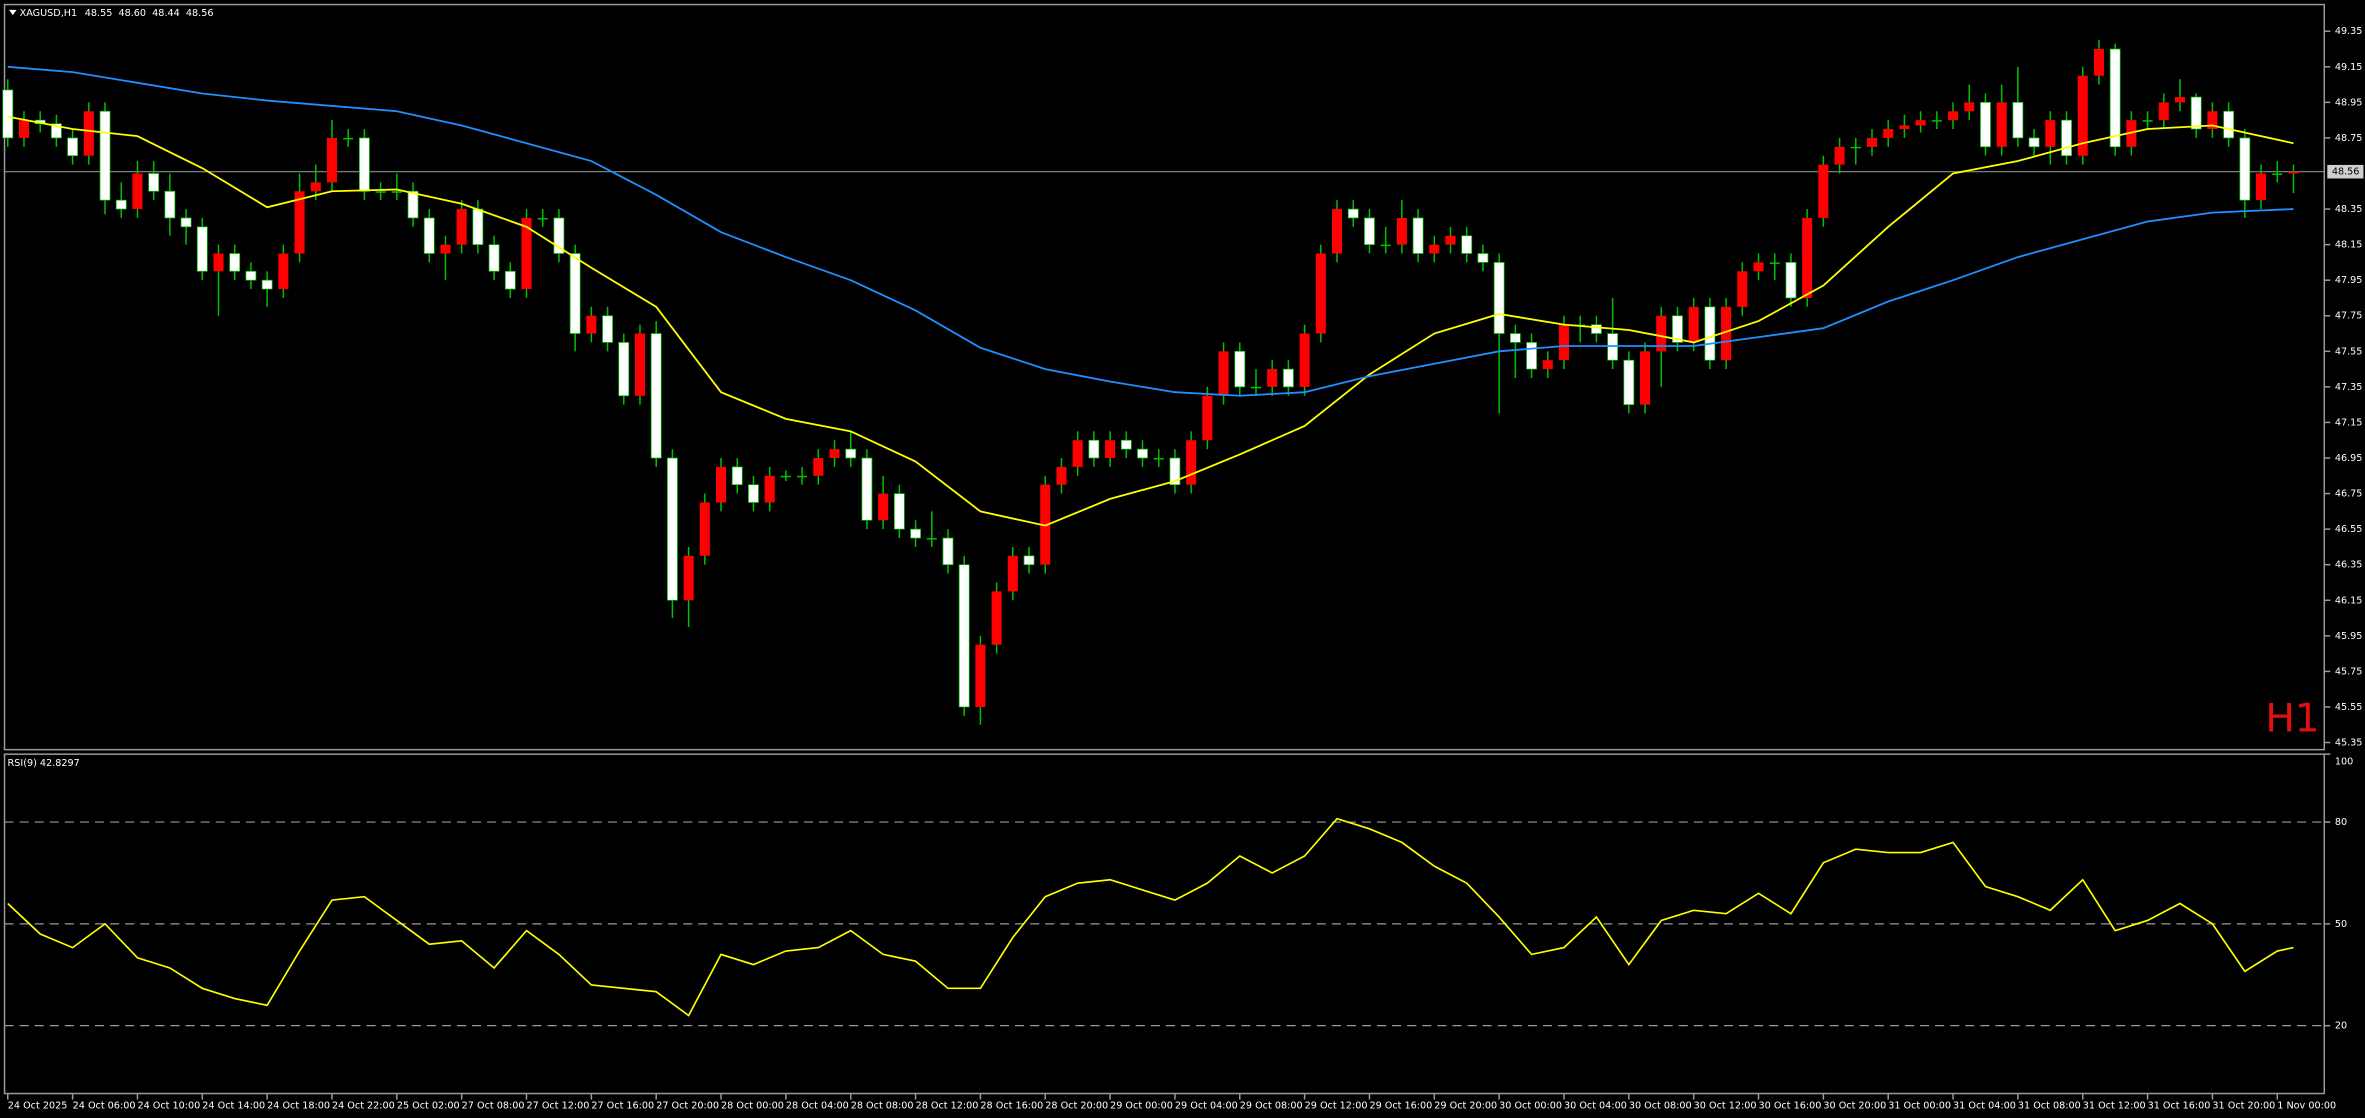 The image size is (2365, 1118). What do you see at coordinates (2349, 422) in the screenshot?
I see `y-tick-label: 47.15` at bounding box center [2349, 422].